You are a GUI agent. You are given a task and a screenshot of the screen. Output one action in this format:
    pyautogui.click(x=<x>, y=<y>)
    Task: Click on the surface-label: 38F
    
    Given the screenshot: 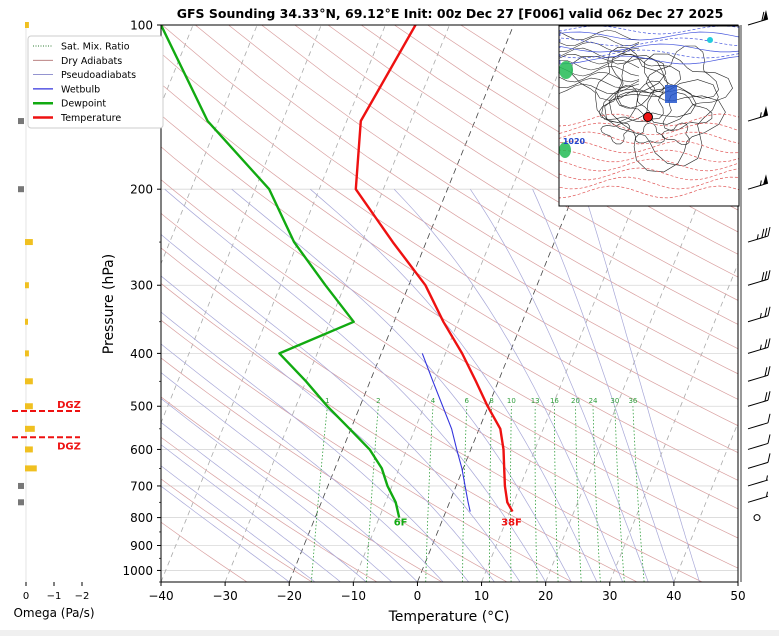 What is the action you would take?
    pyautogui.click(x=511, y=523)
    